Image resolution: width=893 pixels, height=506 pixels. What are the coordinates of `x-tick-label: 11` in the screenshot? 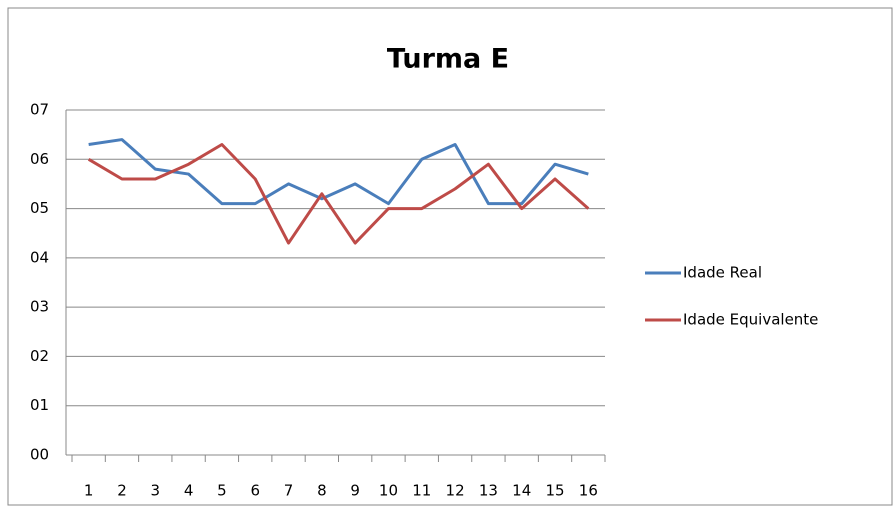 It's located at (421, 491).